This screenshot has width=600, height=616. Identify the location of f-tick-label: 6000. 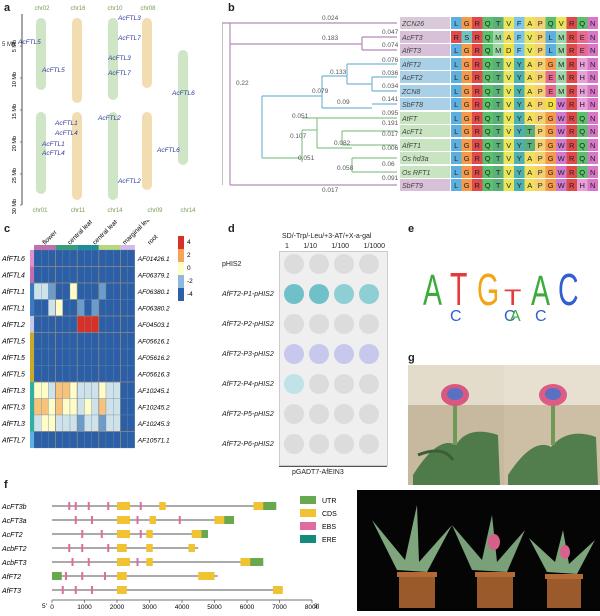
(247, 607).